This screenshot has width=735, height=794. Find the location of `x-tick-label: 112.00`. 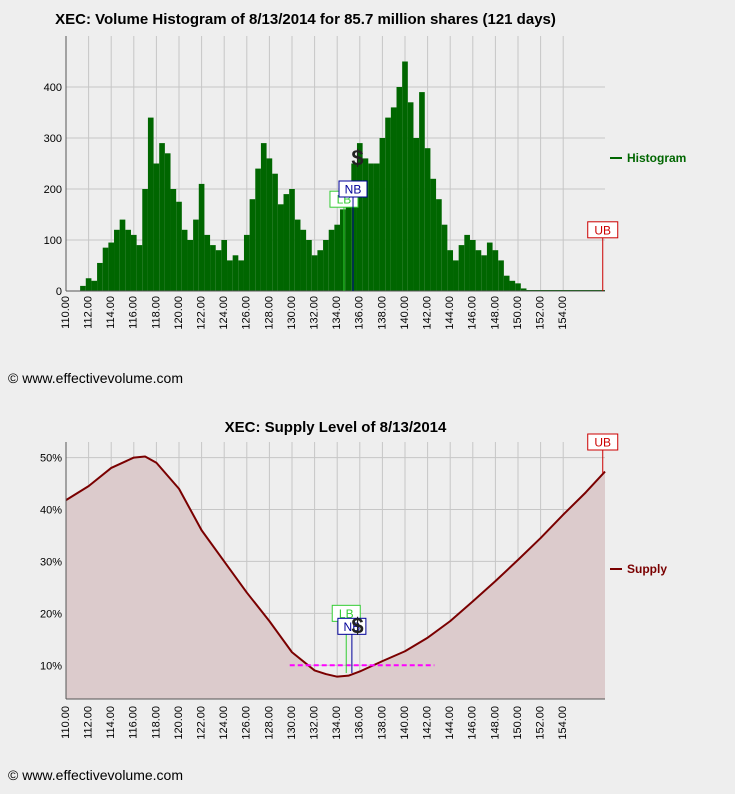

x-tick-label: 112.00 is located at coordinates (89, 312).